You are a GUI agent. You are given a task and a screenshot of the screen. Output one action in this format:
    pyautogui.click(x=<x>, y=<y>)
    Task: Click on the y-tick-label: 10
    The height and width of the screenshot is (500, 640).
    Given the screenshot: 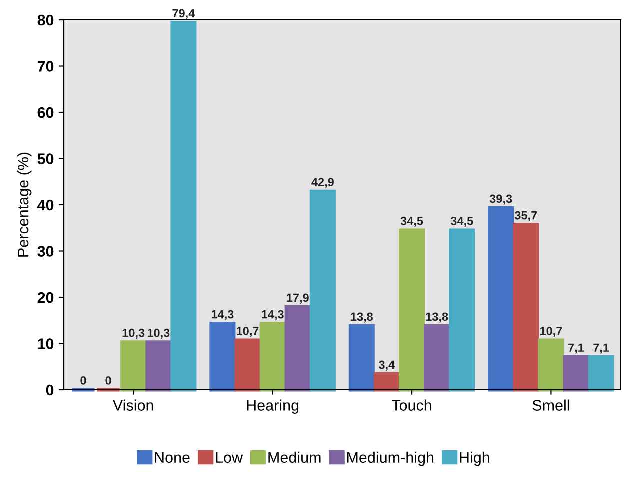 What is the action you would take?
    pyautogui.click(x=46, y=344)
    